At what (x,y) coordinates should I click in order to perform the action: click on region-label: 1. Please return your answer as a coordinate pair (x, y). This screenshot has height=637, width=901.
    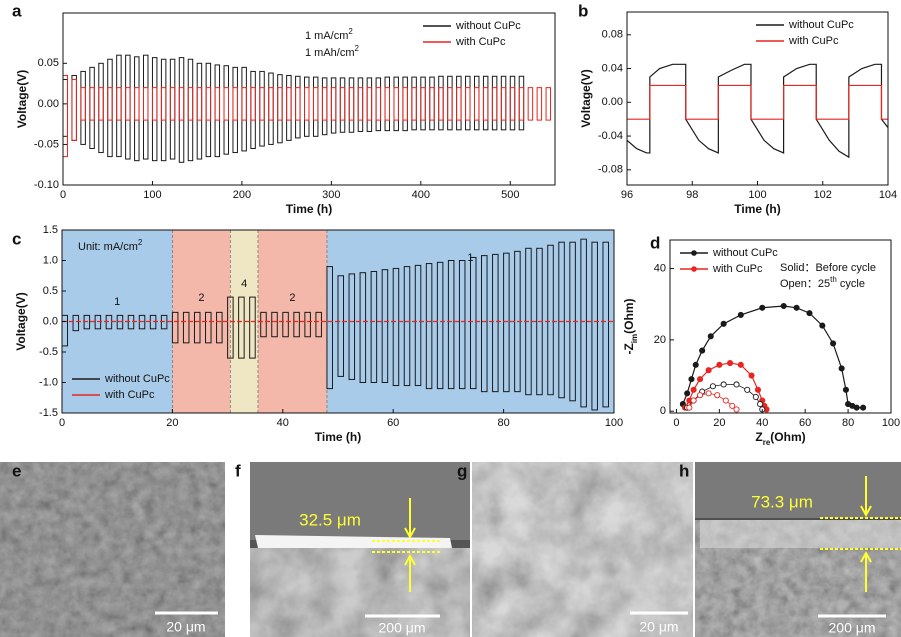
    Looking at the image, I should click on (470, 258).